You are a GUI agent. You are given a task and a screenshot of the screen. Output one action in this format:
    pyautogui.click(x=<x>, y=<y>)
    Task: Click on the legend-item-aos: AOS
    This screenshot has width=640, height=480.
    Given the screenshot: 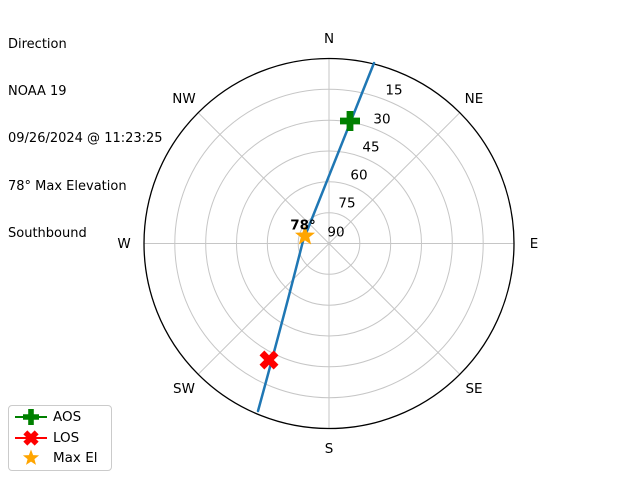 What is the action you would take?
    pyautogui.click(x=60, y=417)
    